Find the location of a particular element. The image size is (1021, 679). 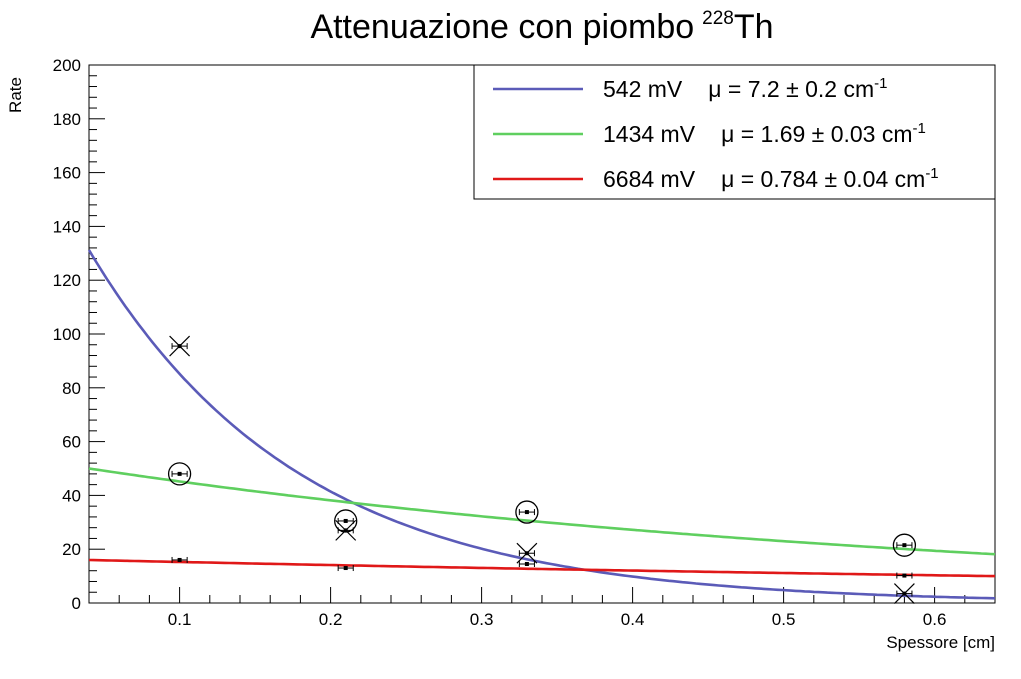

x-tick-label: 0.3 is located at coordinates (482, 619).